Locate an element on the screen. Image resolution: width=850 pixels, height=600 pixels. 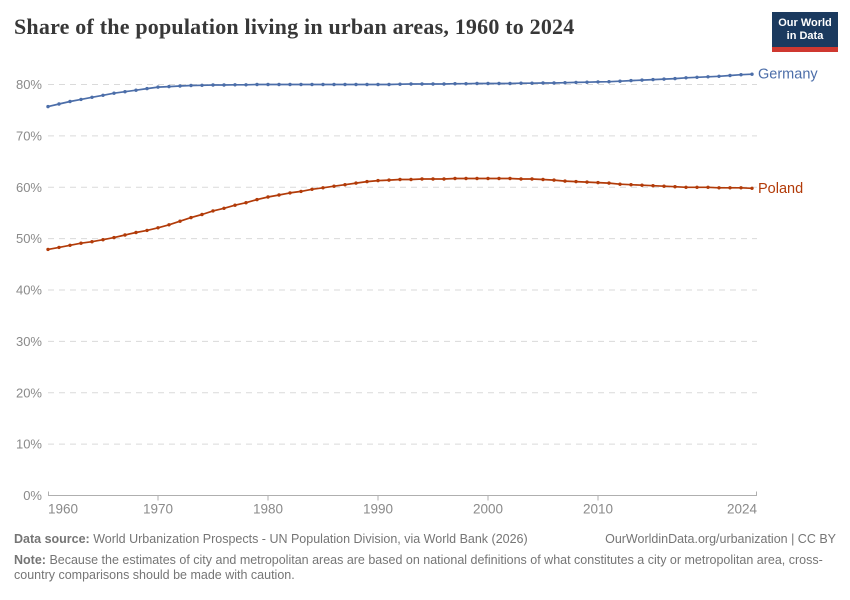
x-tick-label: 1960 is located at coordinates (63, 509).